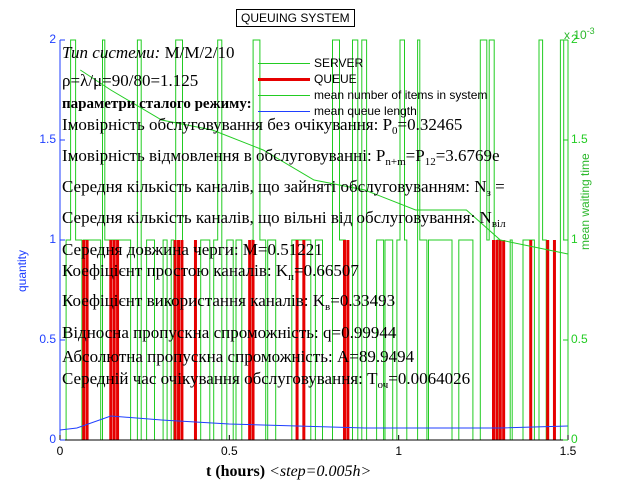 The height and width of the screenshot is (486, 636). I want to click on right-axis-scale: x 10-3, so click(579, 34).